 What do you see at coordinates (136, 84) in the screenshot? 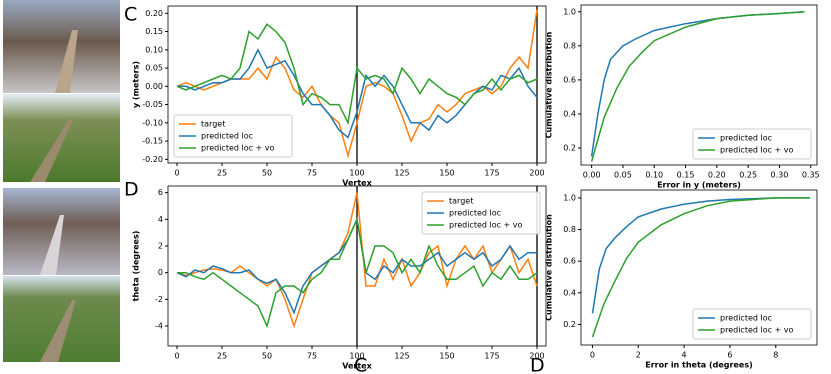
I see `y-axis-label: y (meters)` at bounding box center [136, 84].